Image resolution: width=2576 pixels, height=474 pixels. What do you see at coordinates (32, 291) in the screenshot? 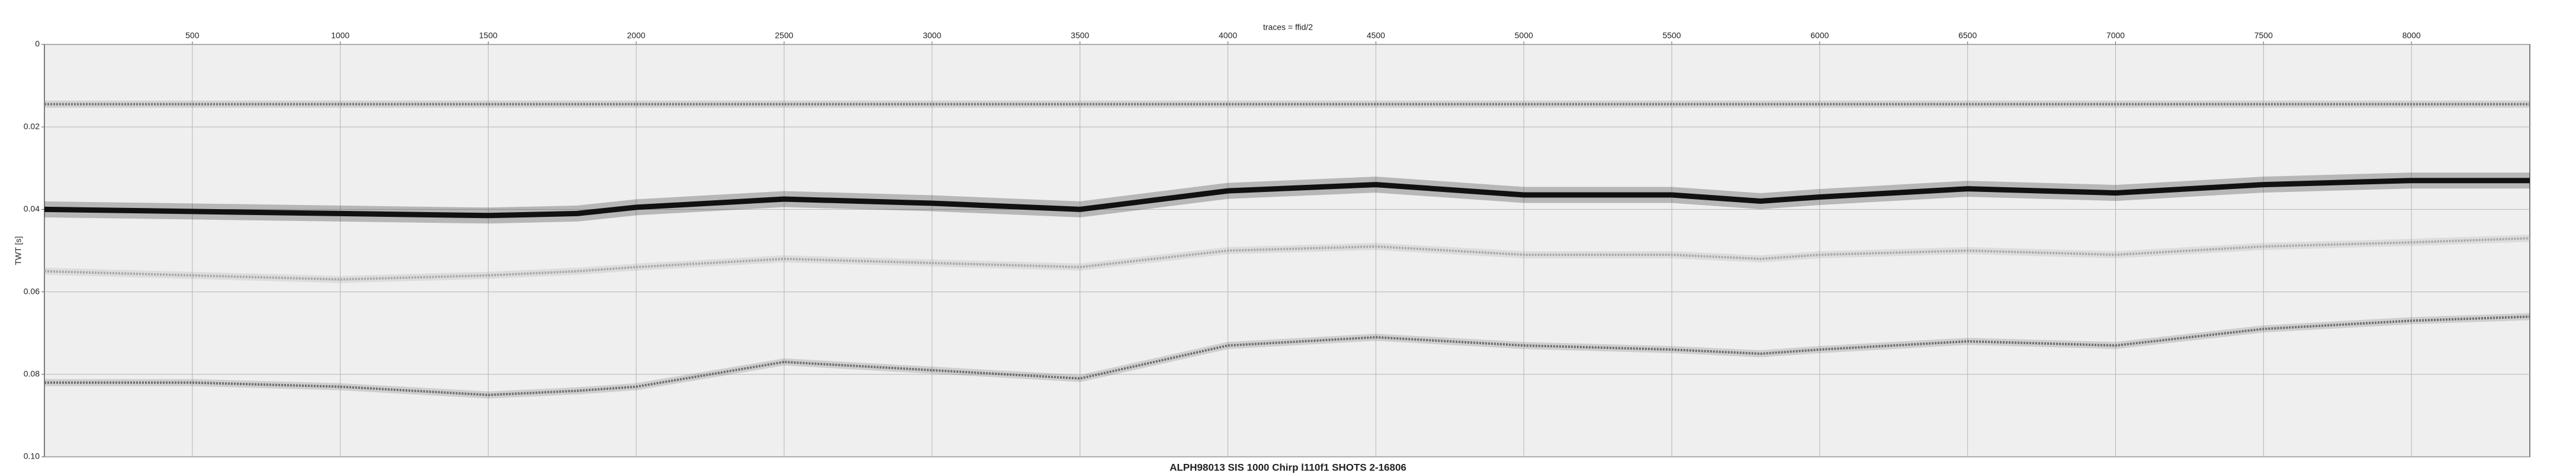
I see `y-tick-label: 0.06` at bounding box center [32, 291].